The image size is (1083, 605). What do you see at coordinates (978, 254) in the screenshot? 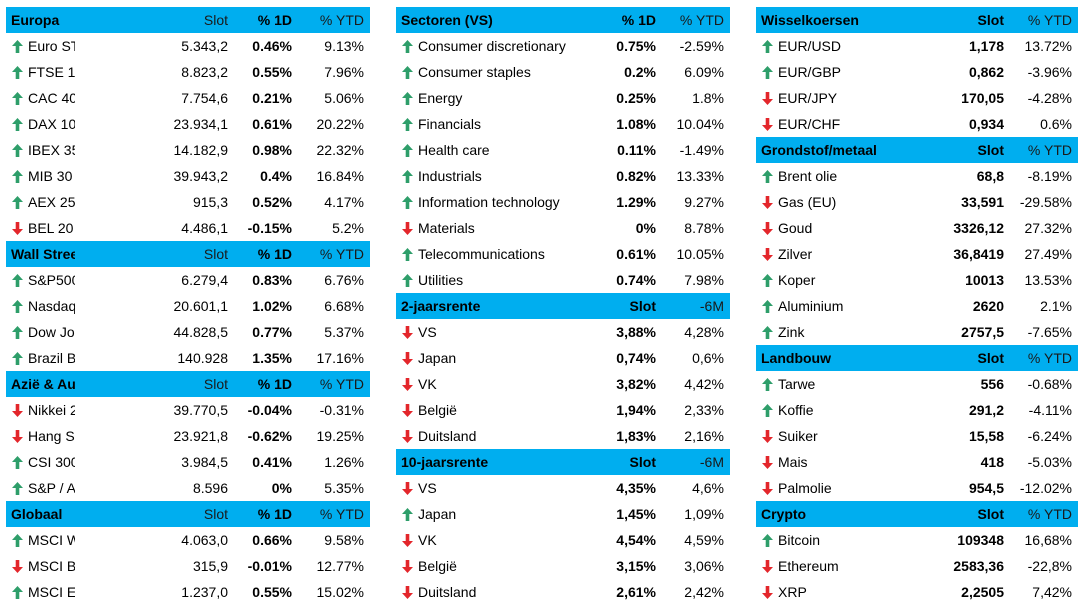
I see `value-main: 36,8419` at bounding box center [978, 254].